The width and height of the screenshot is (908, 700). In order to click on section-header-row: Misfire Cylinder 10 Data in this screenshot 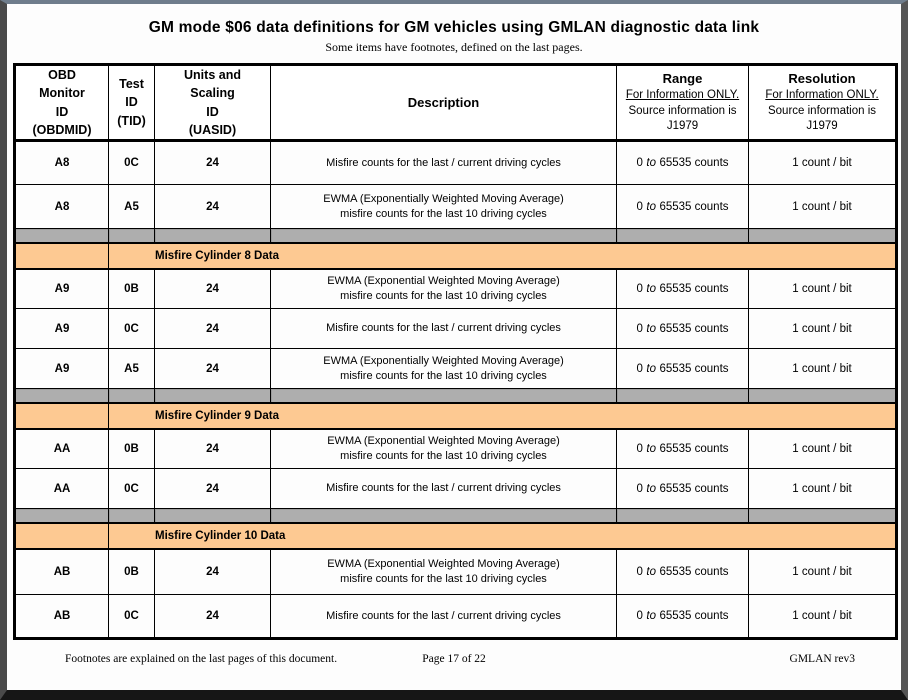, I will do `click(455, 535)`.